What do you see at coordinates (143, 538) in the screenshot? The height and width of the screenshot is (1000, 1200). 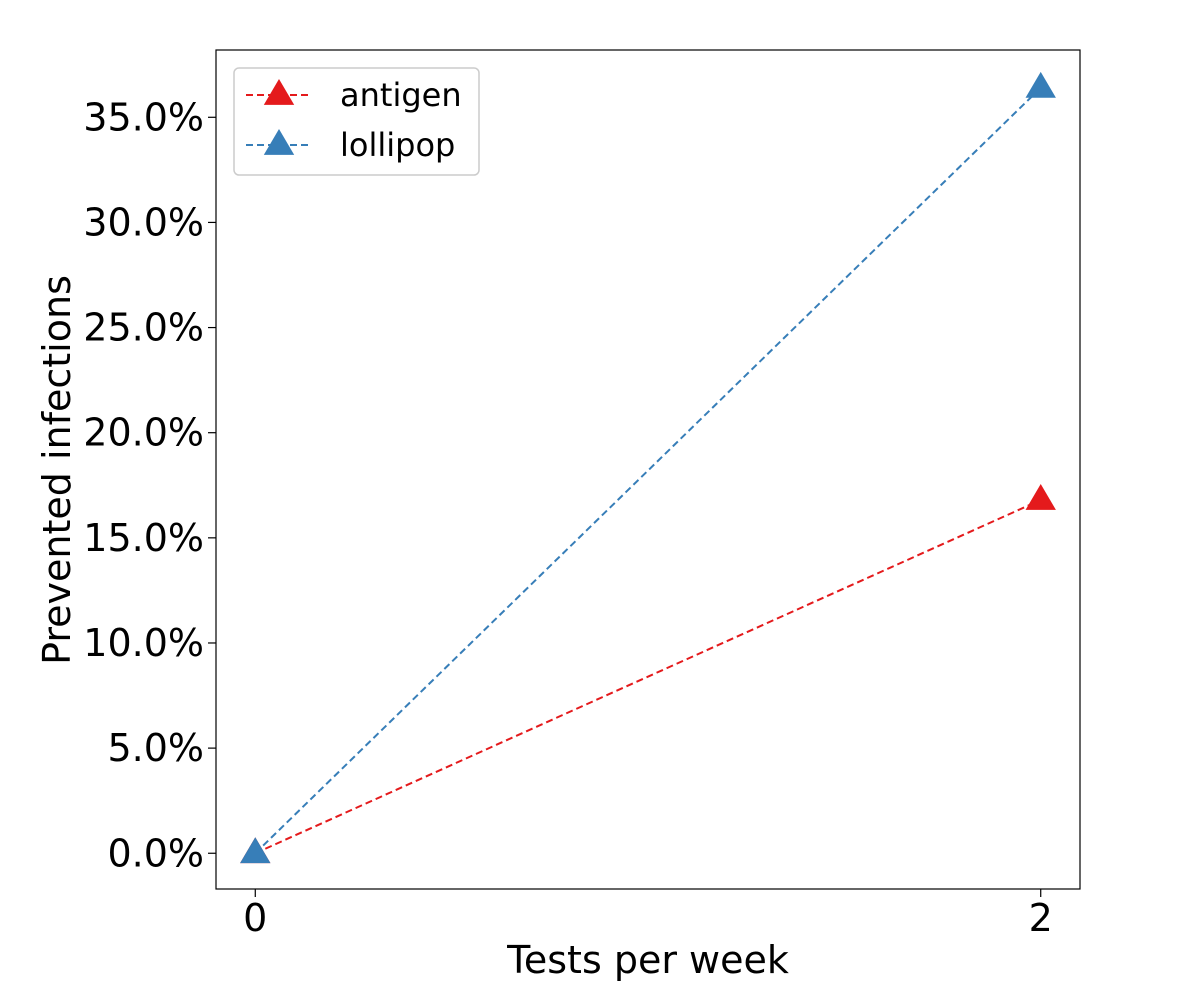 I see `y-tick-label: 15.0%` at bounding box center [143, 538].